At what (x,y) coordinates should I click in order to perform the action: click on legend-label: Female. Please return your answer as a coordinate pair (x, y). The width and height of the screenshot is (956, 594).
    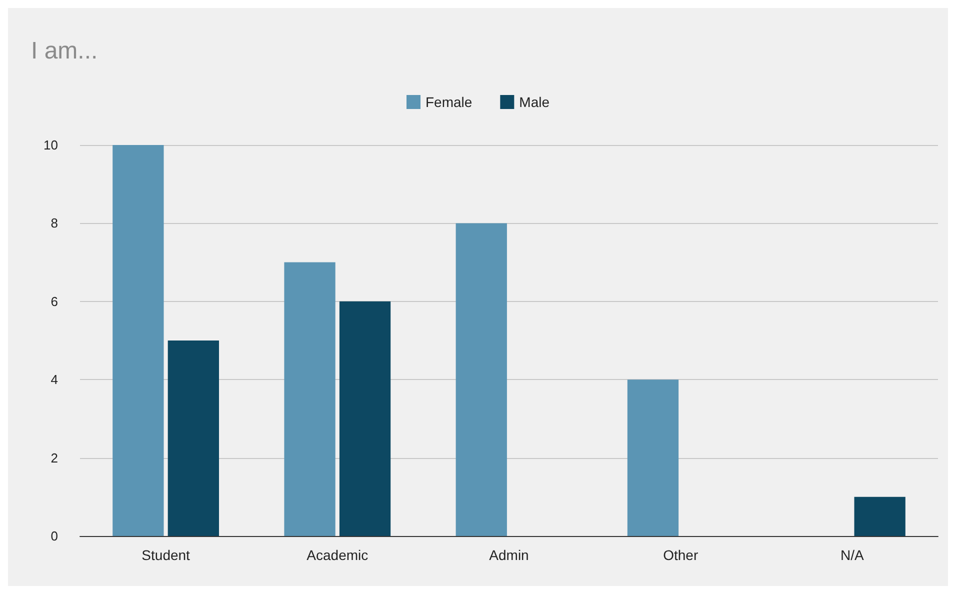
    Looking at the image, I should click on (448, 102).